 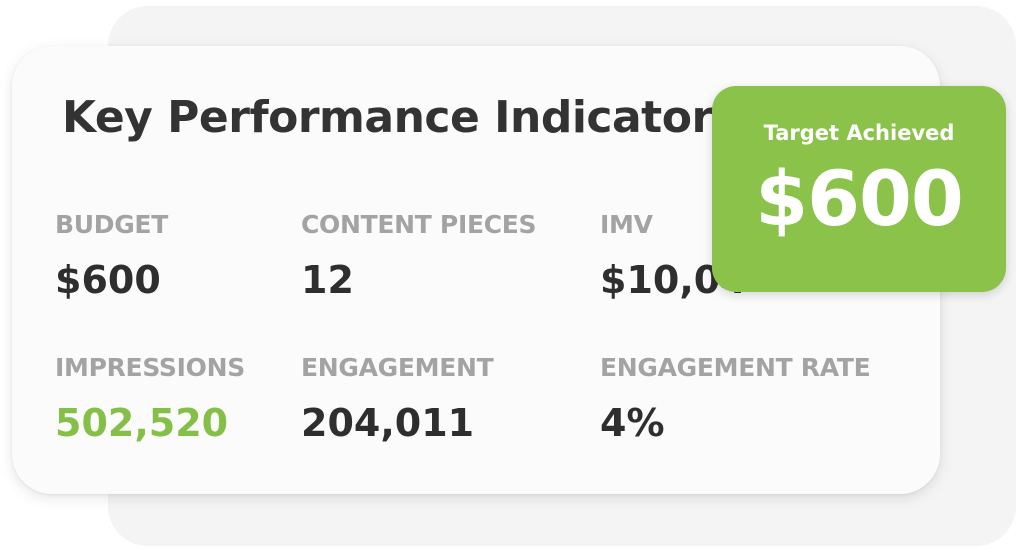 I want to click on kpi-value: $600, so click(x=108, y=280).